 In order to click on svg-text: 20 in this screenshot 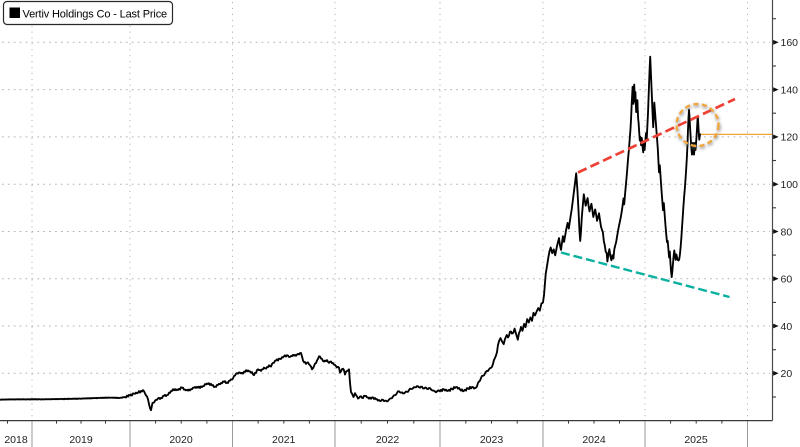, I will do `click(787, 374)`.